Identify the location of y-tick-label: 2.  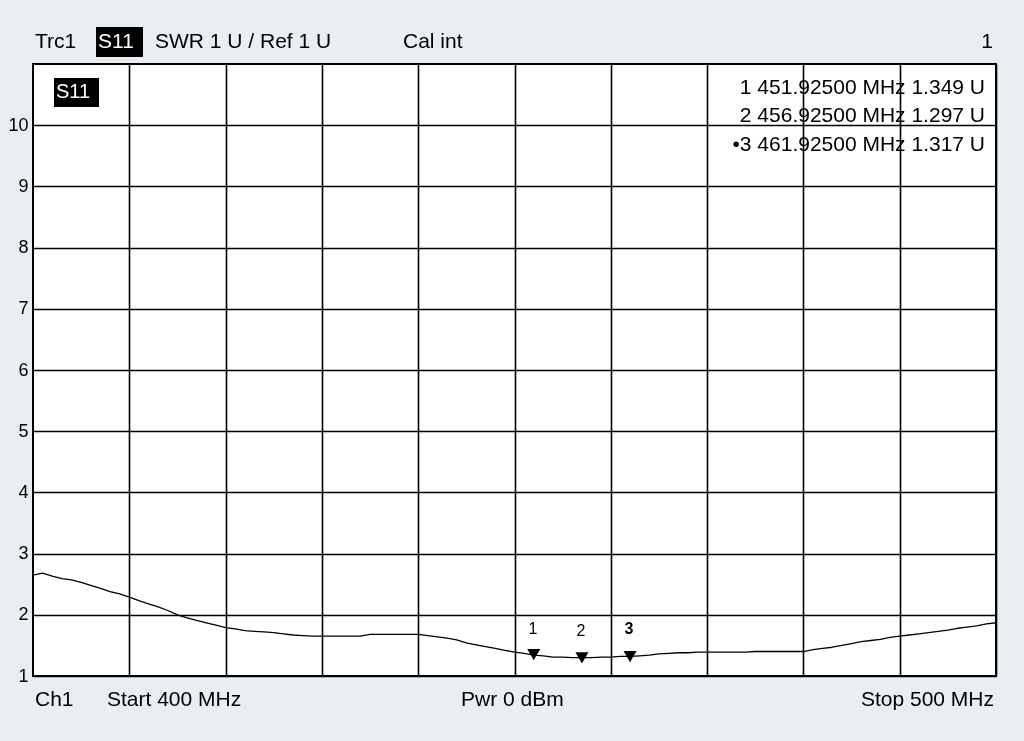
(23, 614).